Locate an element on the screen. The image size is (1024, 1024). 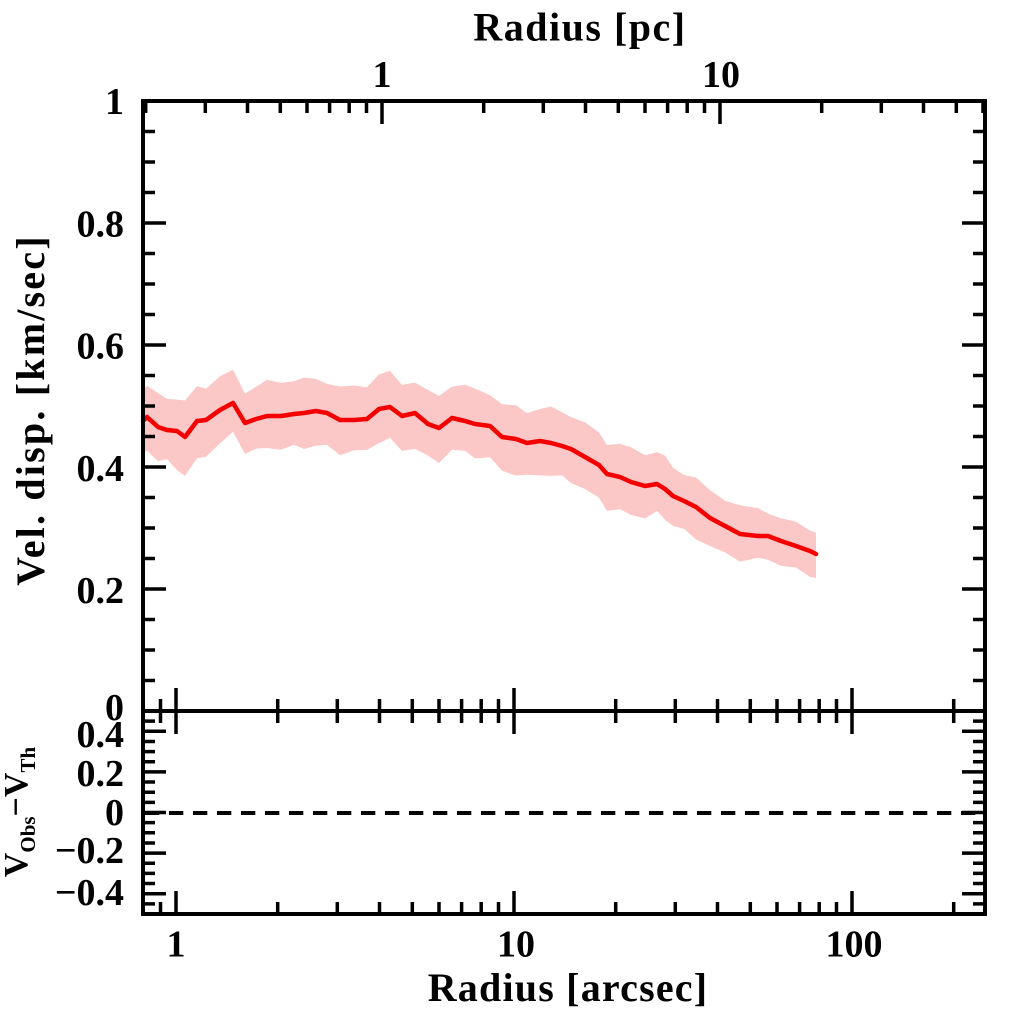
svg-text: 100 is located at coordinates (854, 945).